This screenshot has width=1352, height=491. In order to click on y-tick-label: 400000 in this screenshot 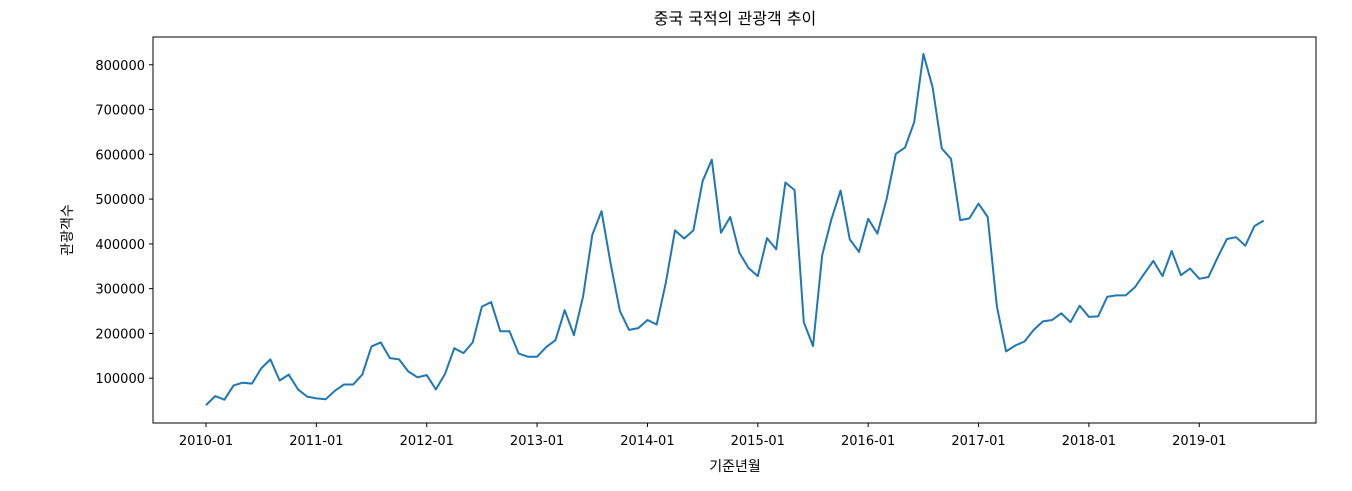, I will do `click(120, 245)`.